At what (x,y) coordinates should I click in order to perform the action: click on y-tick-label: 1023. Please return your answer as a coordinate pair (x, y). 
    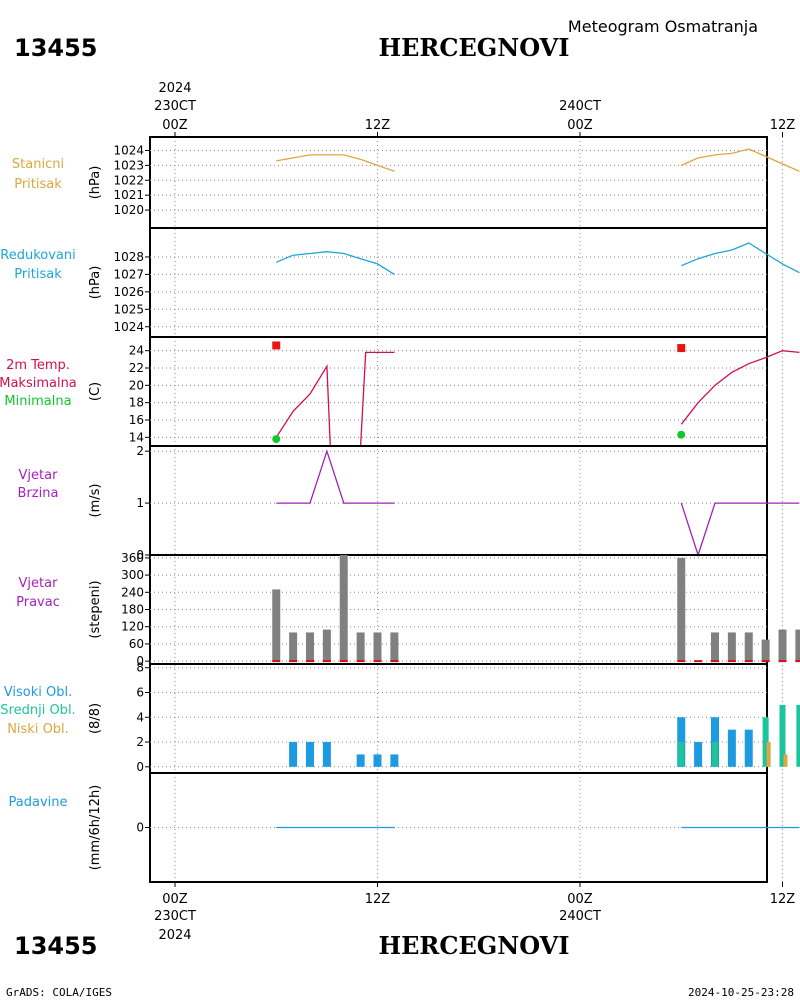
    Looking at the image, I should click on (128, 165).